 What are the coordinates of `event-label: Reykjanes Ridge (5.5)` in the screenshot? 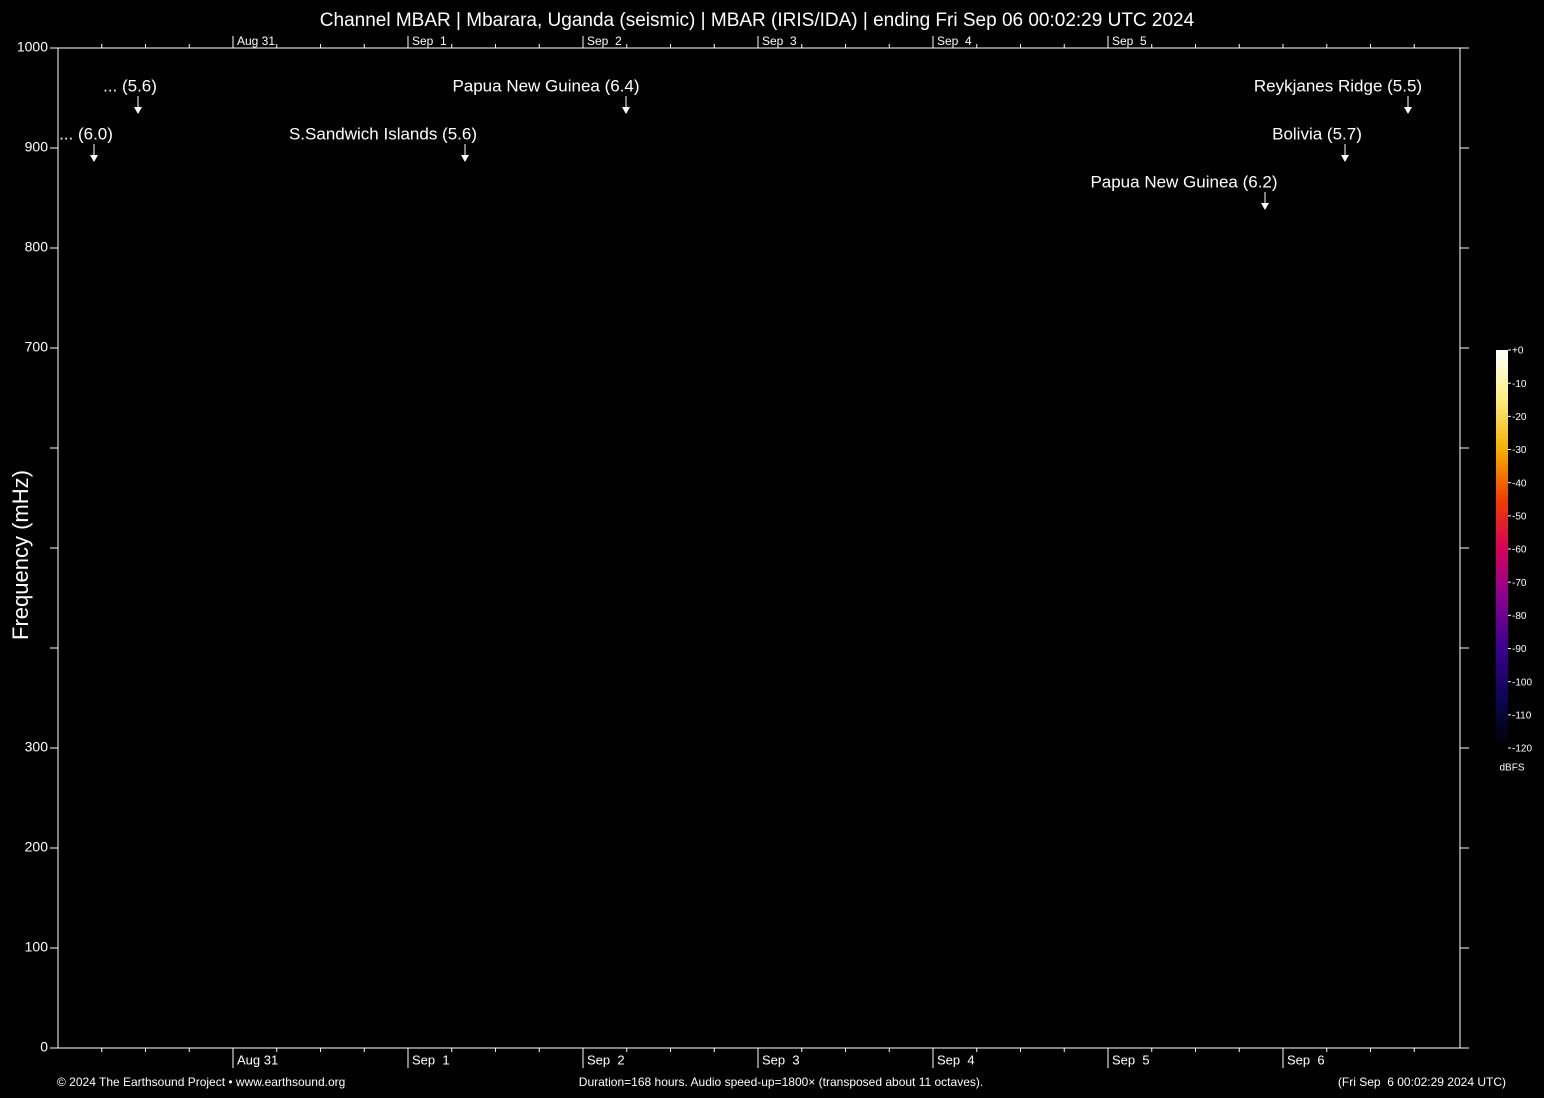 It's located at (1338, 85).